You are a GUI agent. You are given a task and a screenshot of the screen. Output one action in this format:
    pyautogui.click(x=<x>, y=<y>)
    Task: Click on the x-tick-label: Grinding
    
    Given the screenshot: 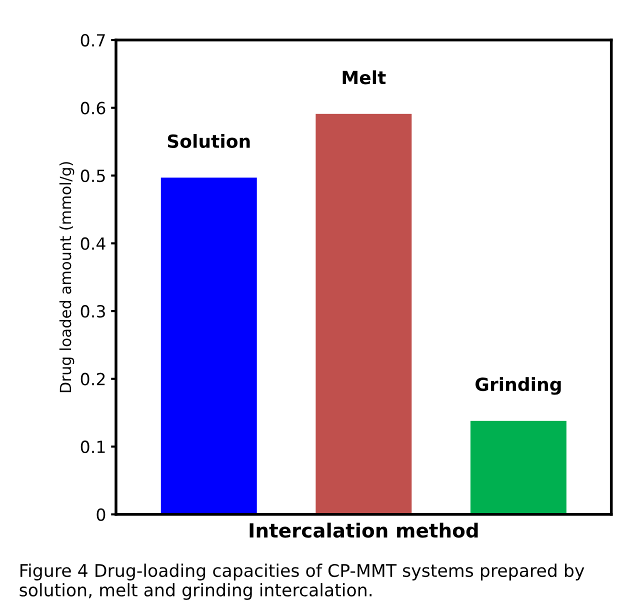 What is the action you would take?
    pyautogui.click(x=518, y=386)
    